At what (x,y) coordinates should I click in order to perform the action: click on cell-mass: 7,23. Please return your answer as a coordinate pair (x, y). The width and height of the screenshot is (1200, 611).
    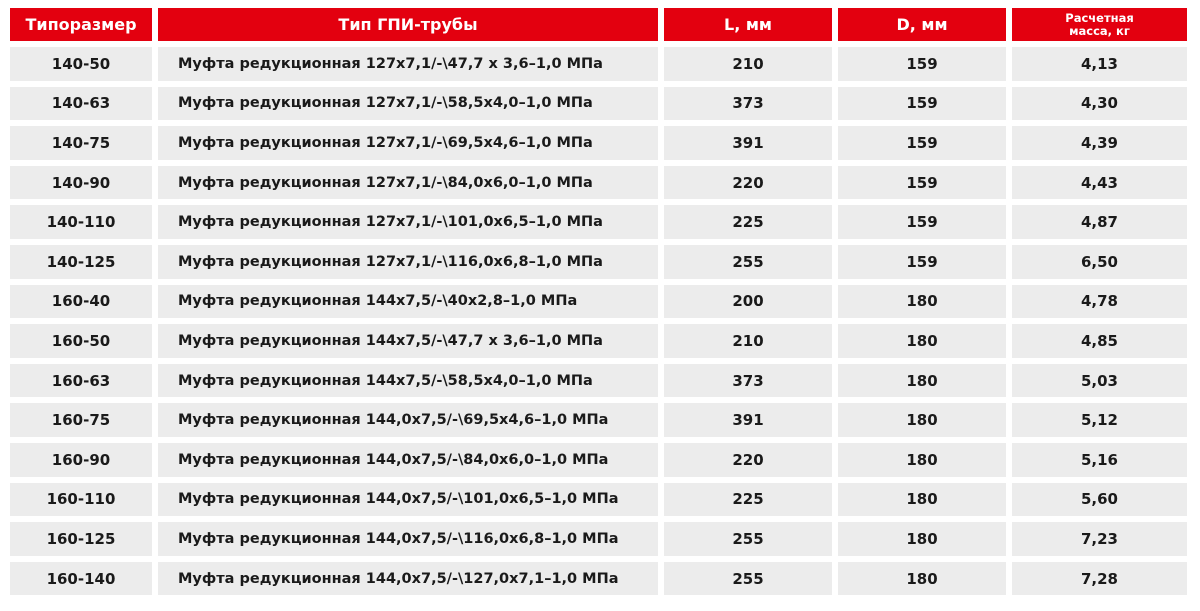
    Looking at the image, I should click on (1099, 539).